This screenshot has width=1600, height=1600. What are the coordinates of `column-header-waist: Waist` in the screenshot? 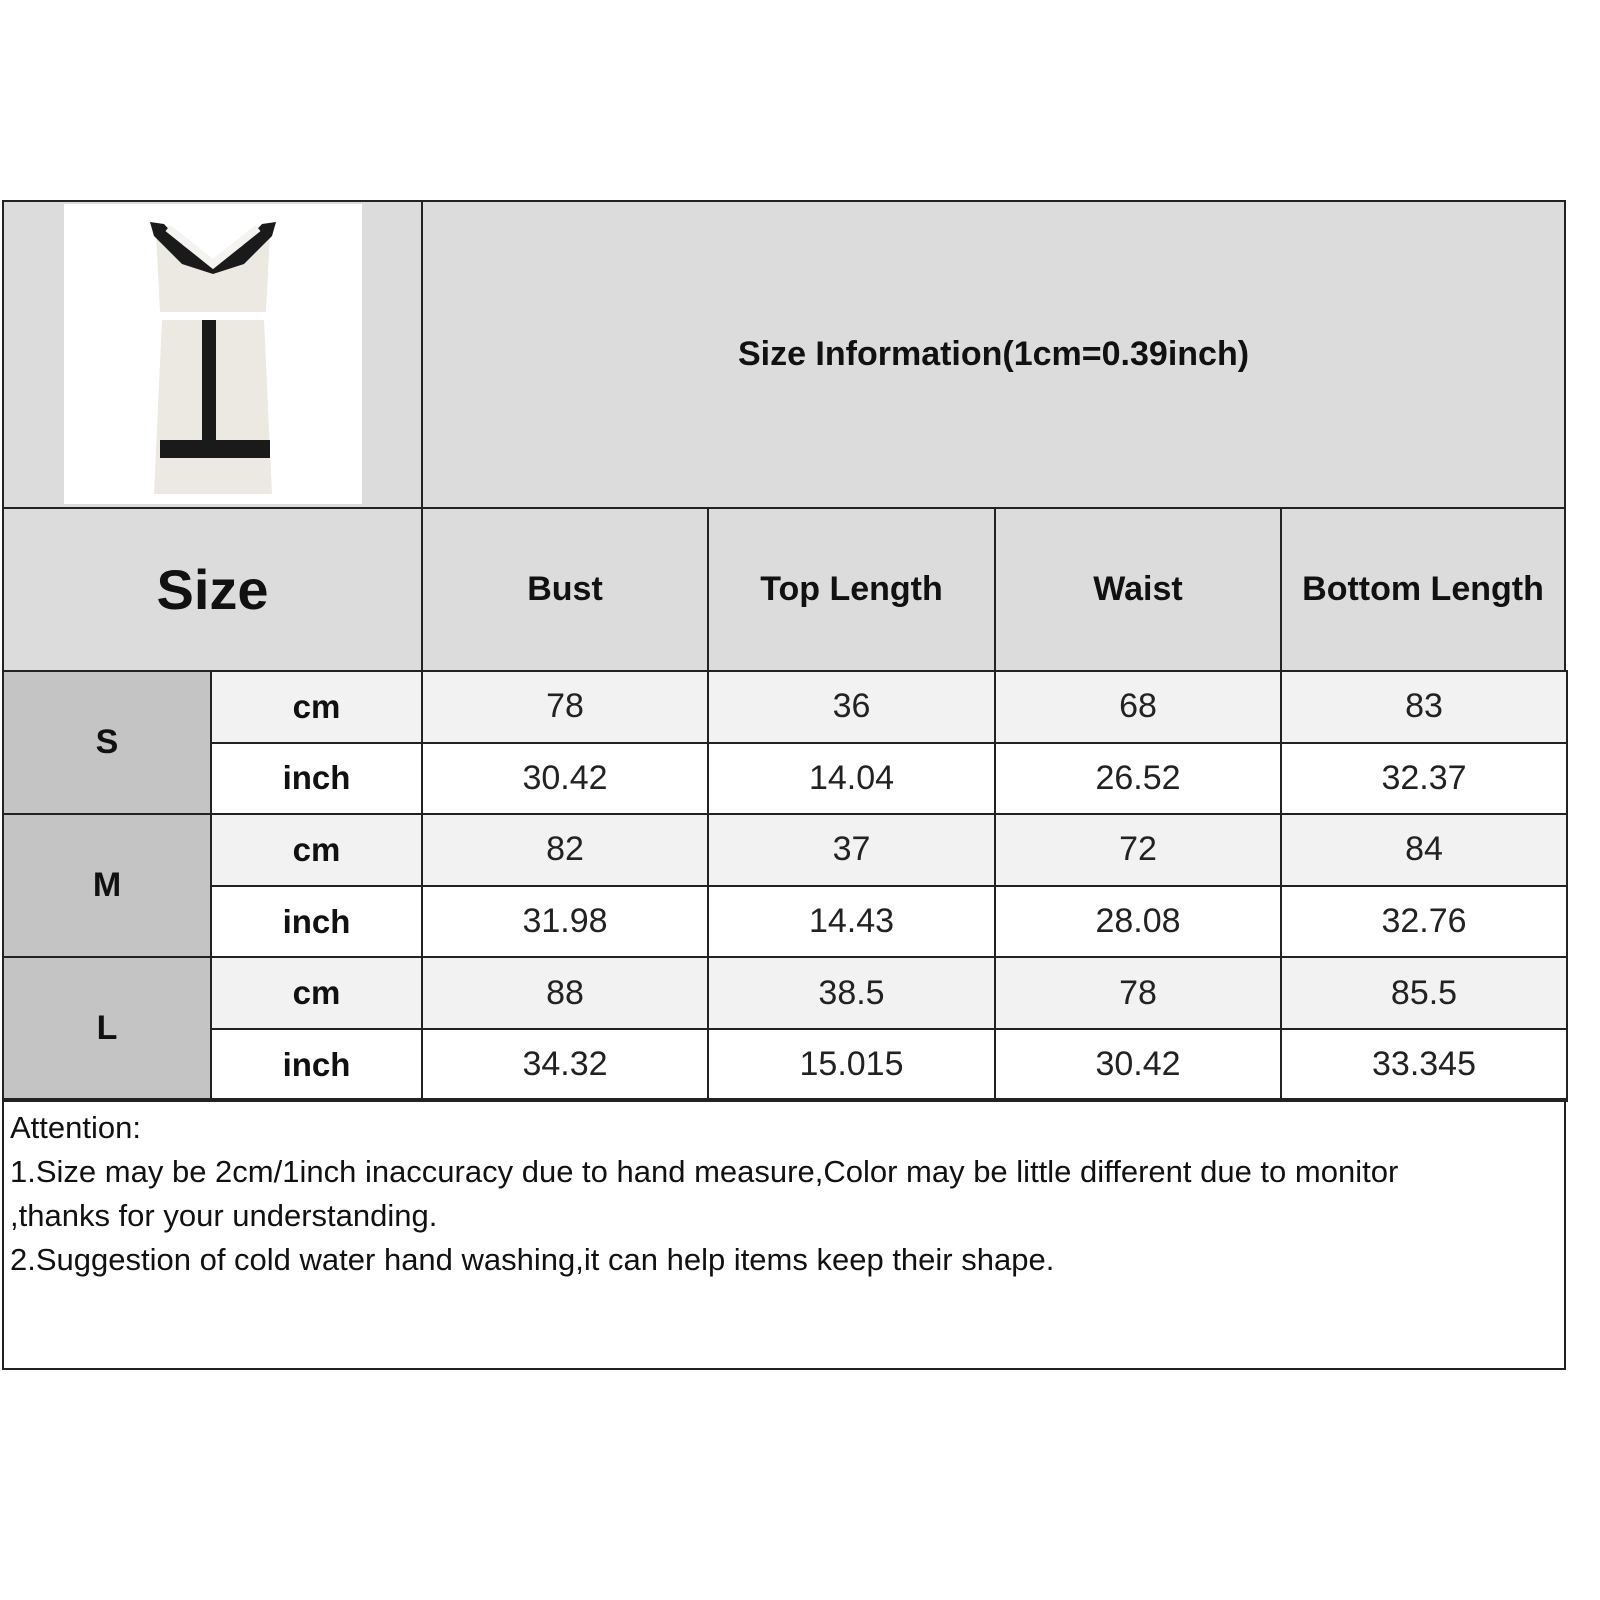 It's located at (1138, 589).